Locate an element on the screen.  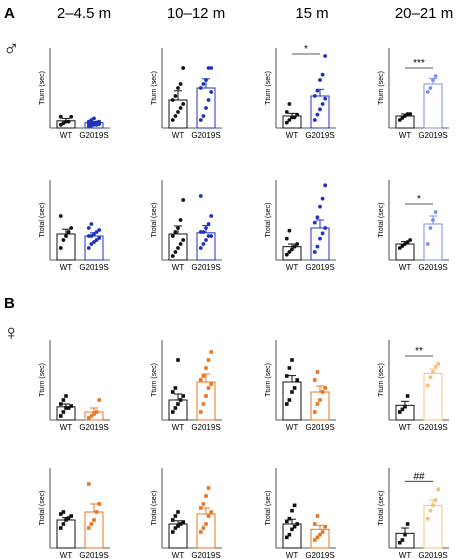
panel-label-A: A is located at coordinates (9, 13).